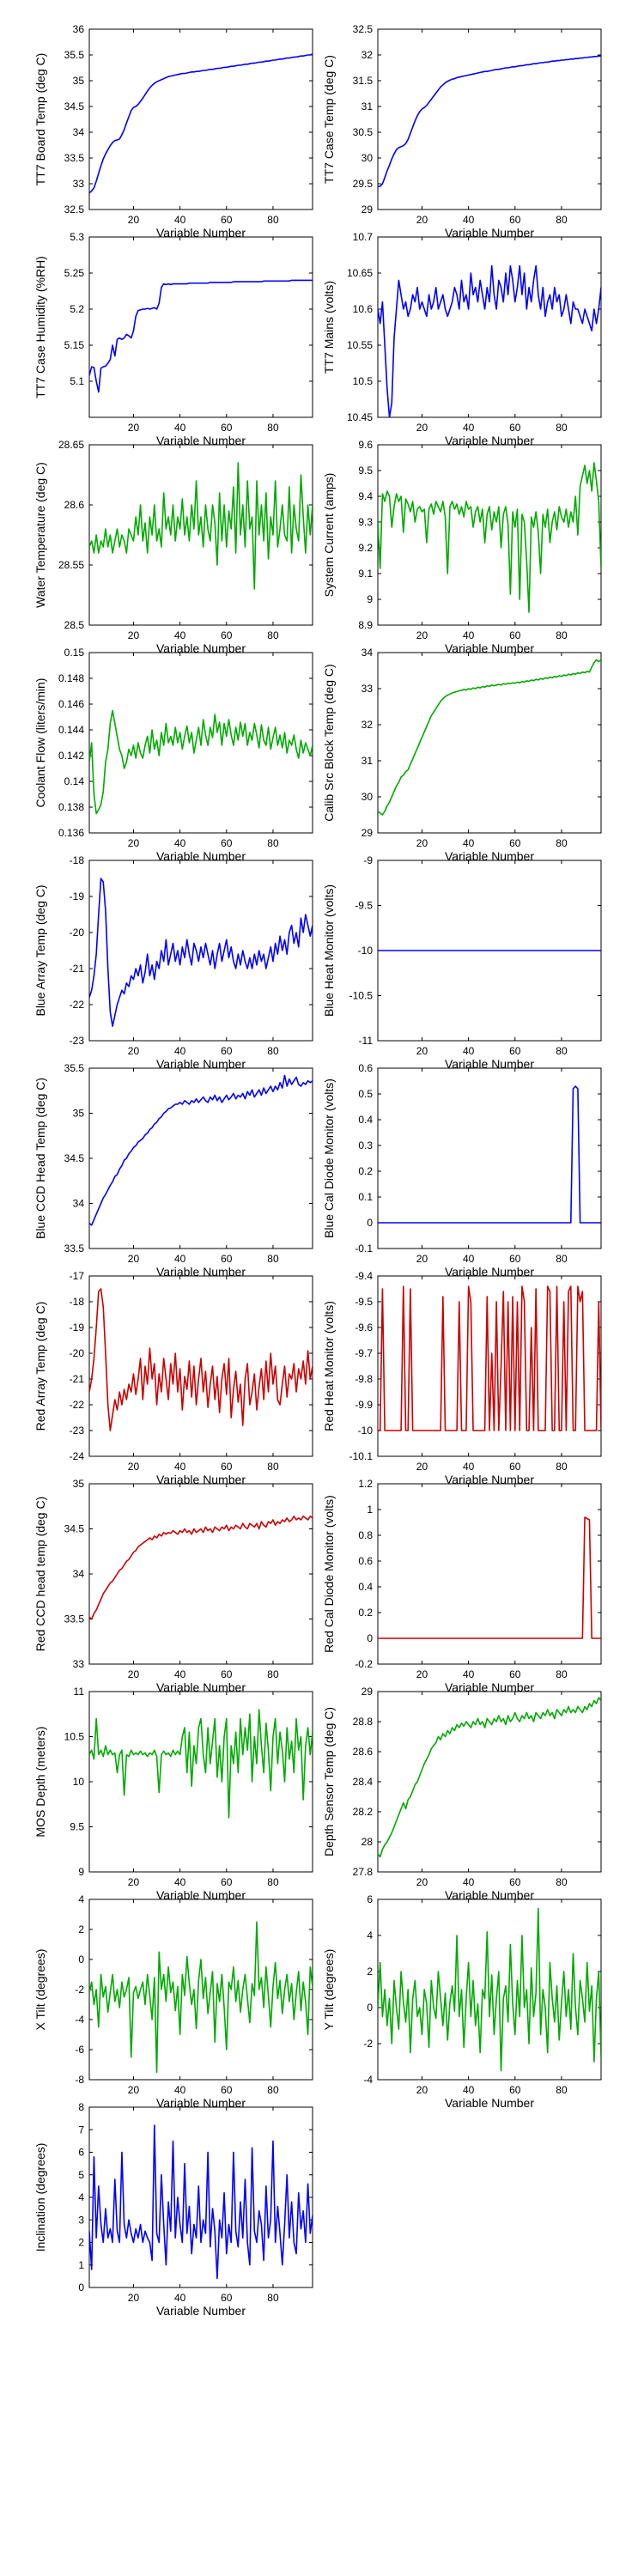 Image resolution: width=644 pixels, height=2576 pixels. Describe the element at coordinates (366, 1197) in the screenshot. I see `y-tick-label: 0.1` at that location.